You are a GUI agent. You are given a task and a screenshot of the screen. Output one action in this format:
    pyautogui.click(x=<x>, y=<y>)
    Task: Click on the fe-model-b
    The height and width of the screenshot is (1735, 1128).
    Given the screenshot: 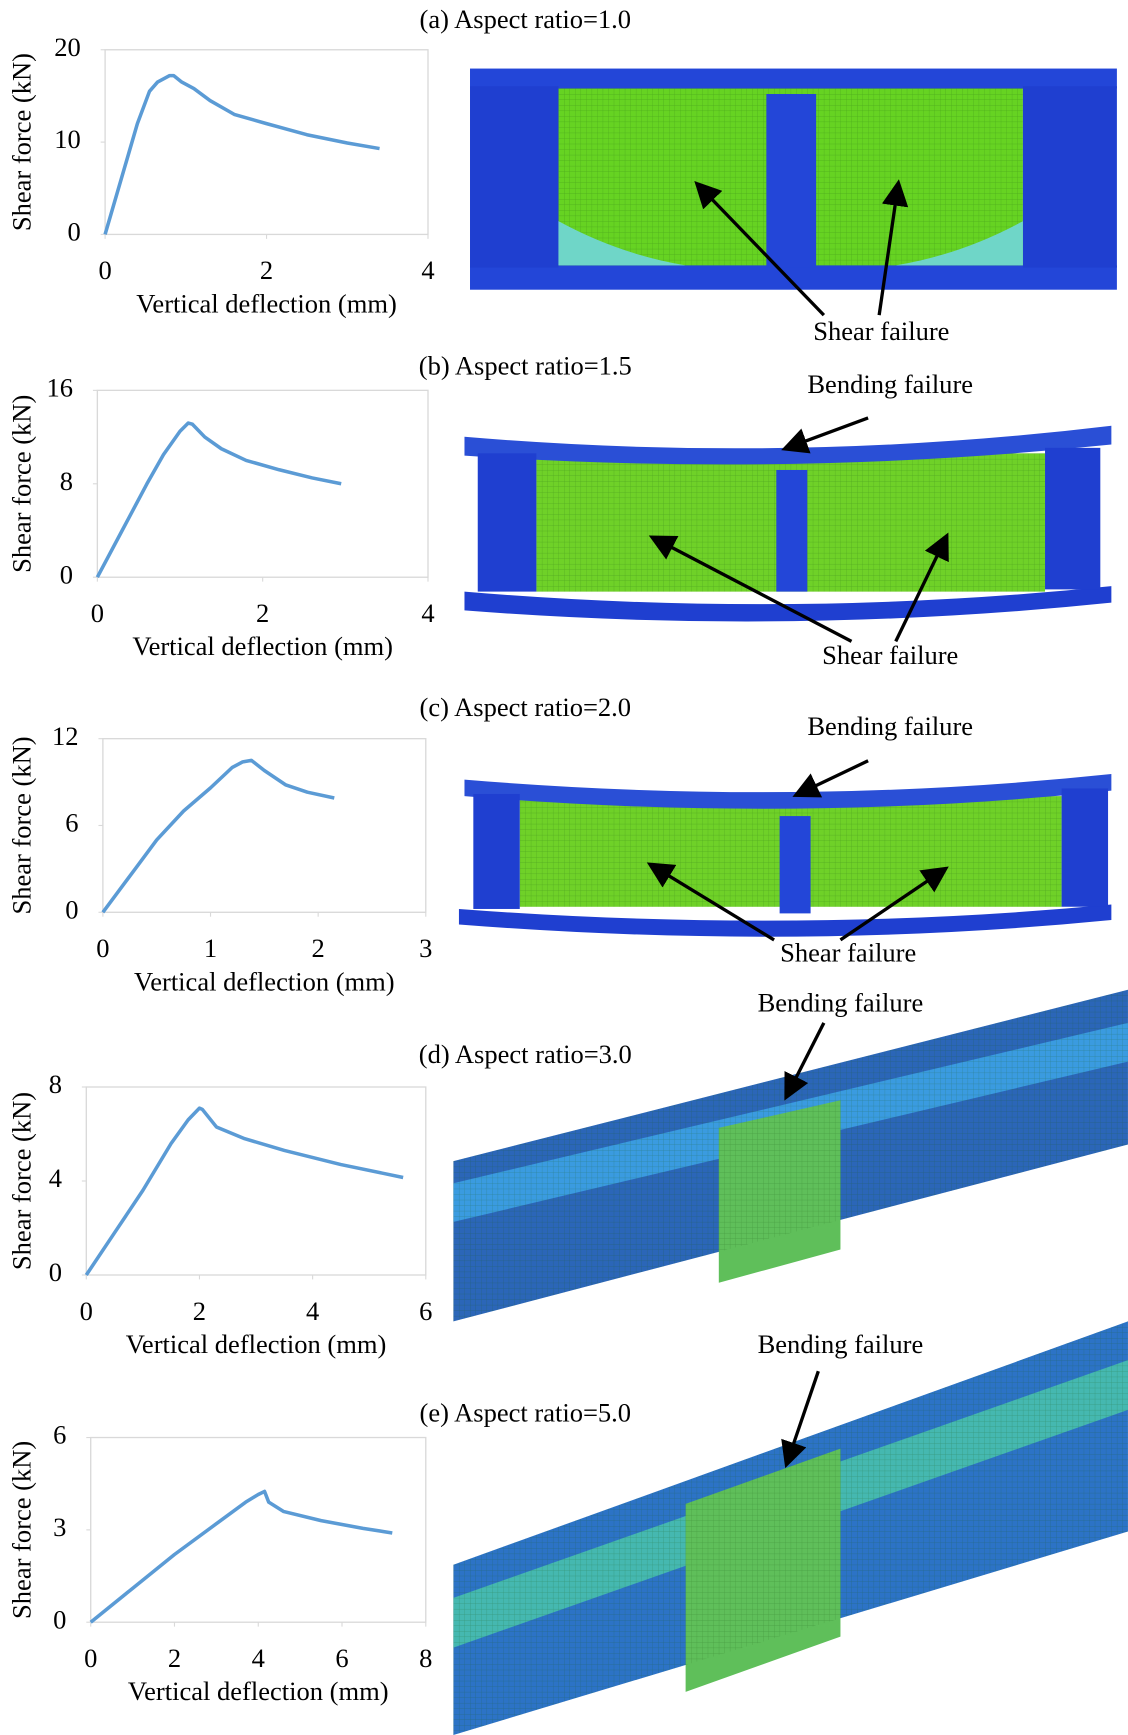 What is the action you would take?
    pyautogui.click(x=788, y=529)
    